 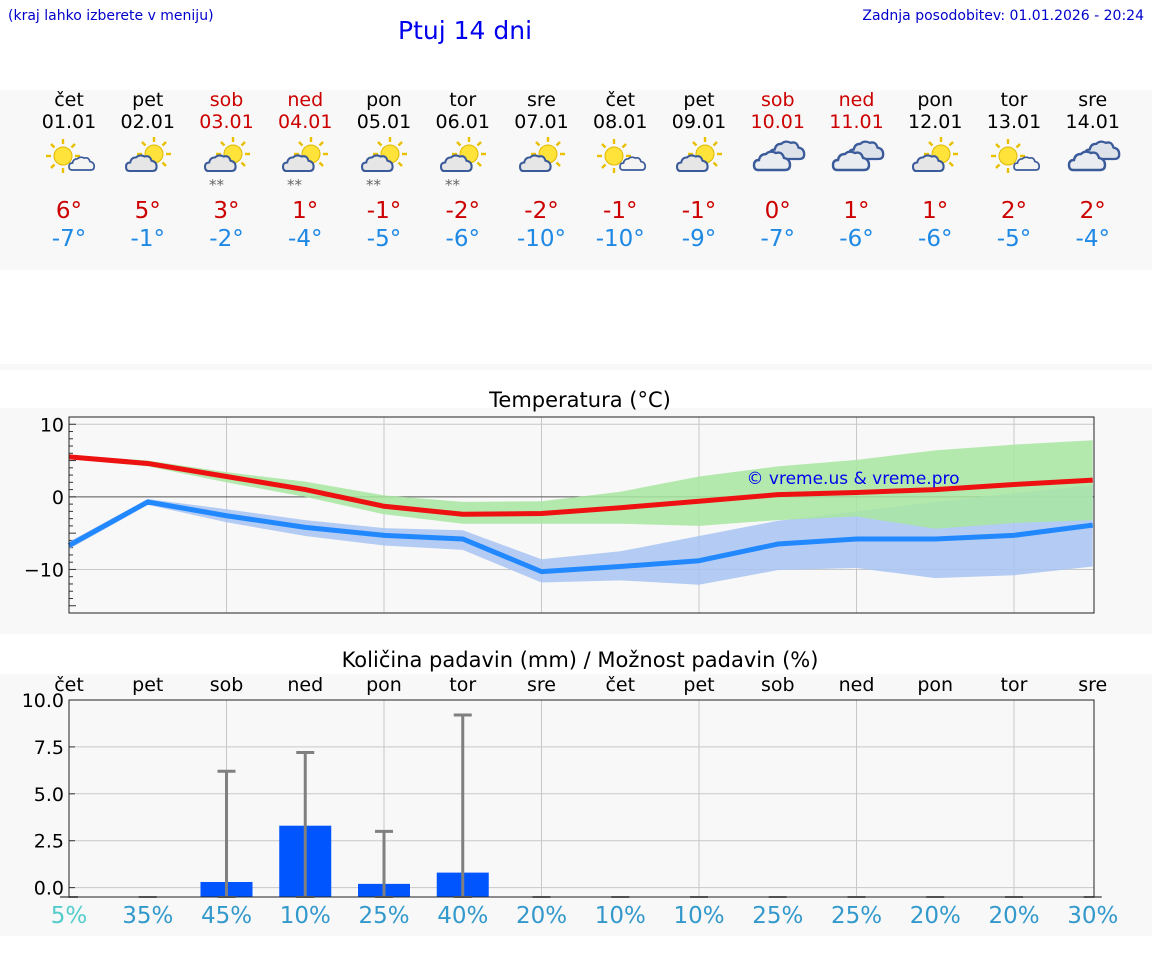 I want to click on day-column: sob 03.01, so click(x=227, y=111).